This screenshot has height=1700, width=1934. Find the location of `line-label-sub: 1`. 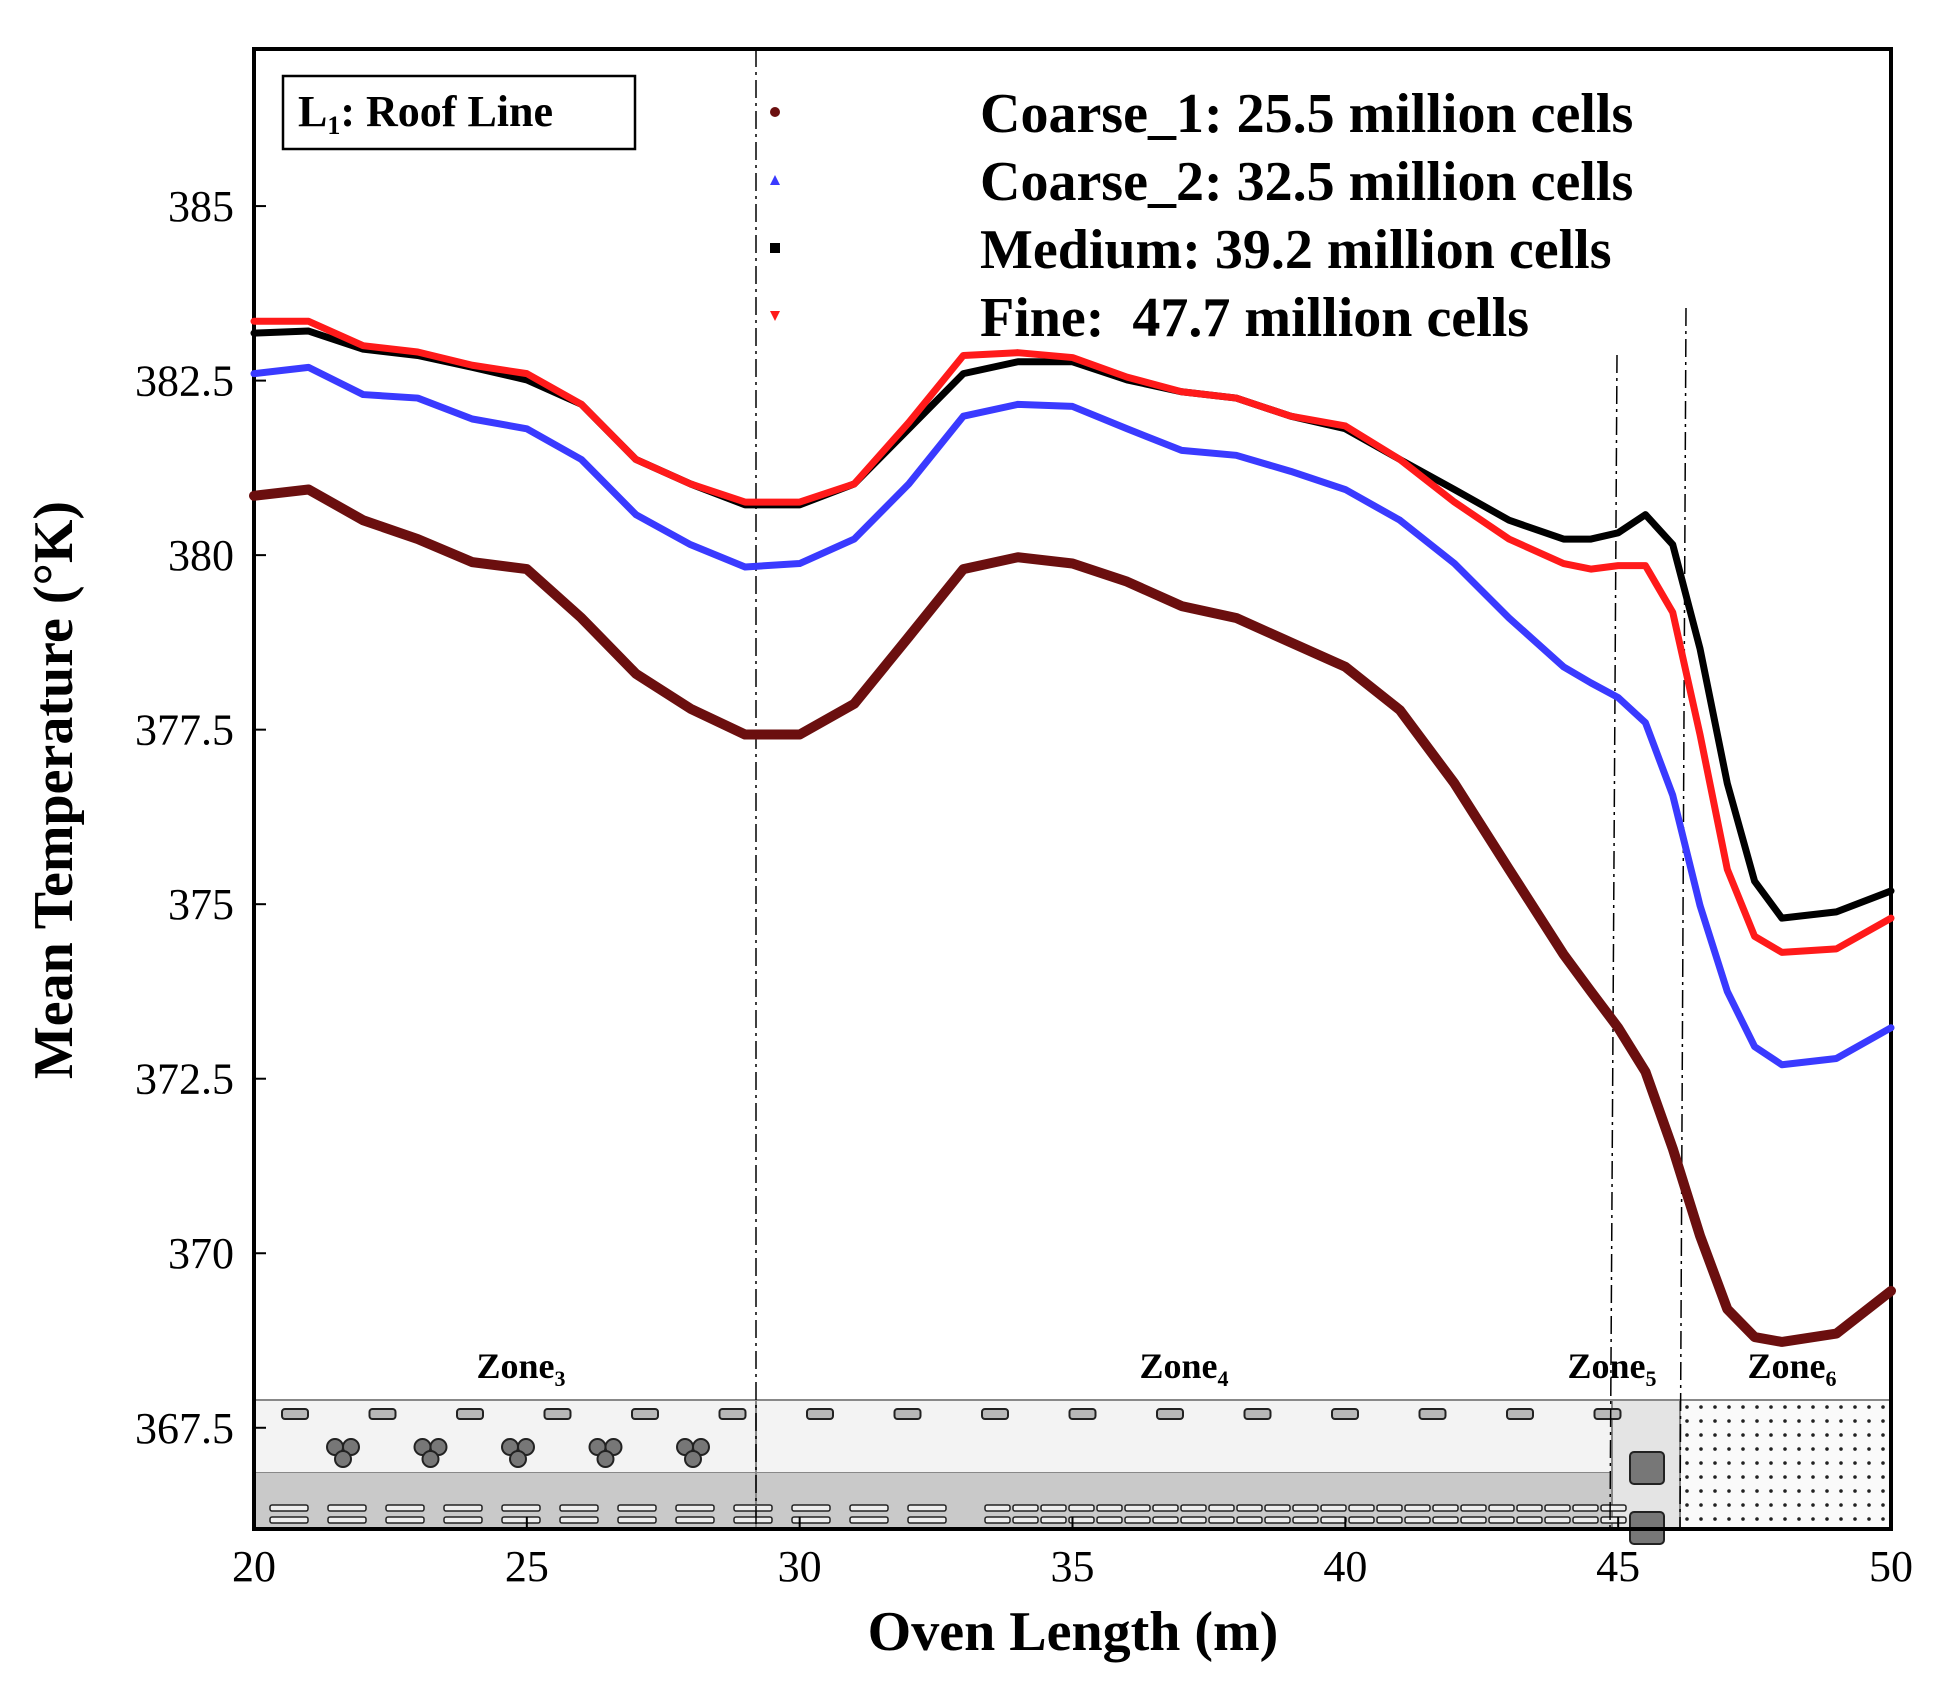

line-label-sub: 1 is located at coordinates (333, 125).